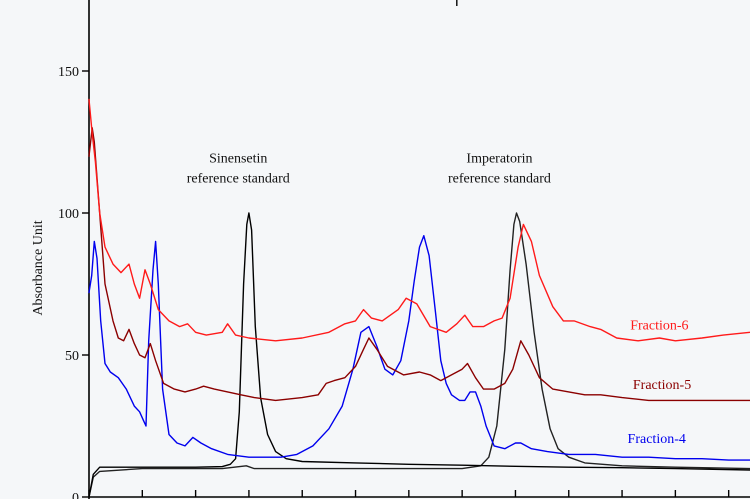  What do you see at coordinates (75, 495) in the screenshot?
I see `y-tick-label-0: 0` at bounding box center [75, 495].